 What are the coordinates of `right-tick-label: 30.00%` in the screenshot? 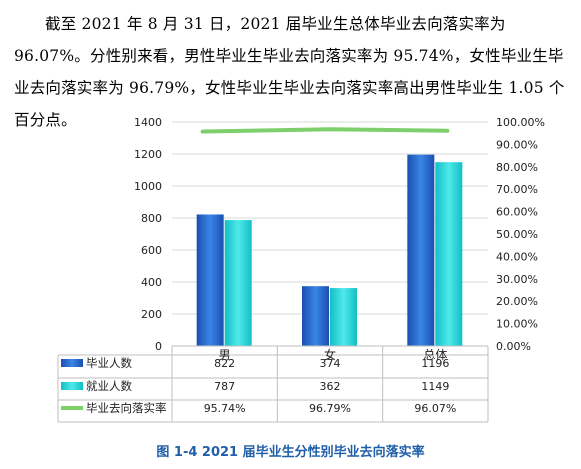 It's located at (517, 279).